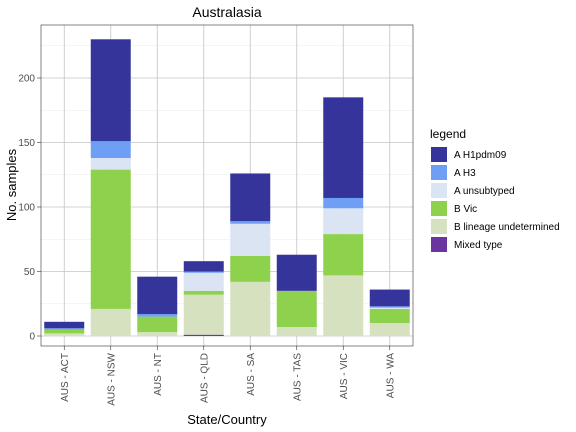 The height and width of the screenshot is (432, 576). I want to click on bar-segment-b-vic-aus-sa, so click(250, 269).